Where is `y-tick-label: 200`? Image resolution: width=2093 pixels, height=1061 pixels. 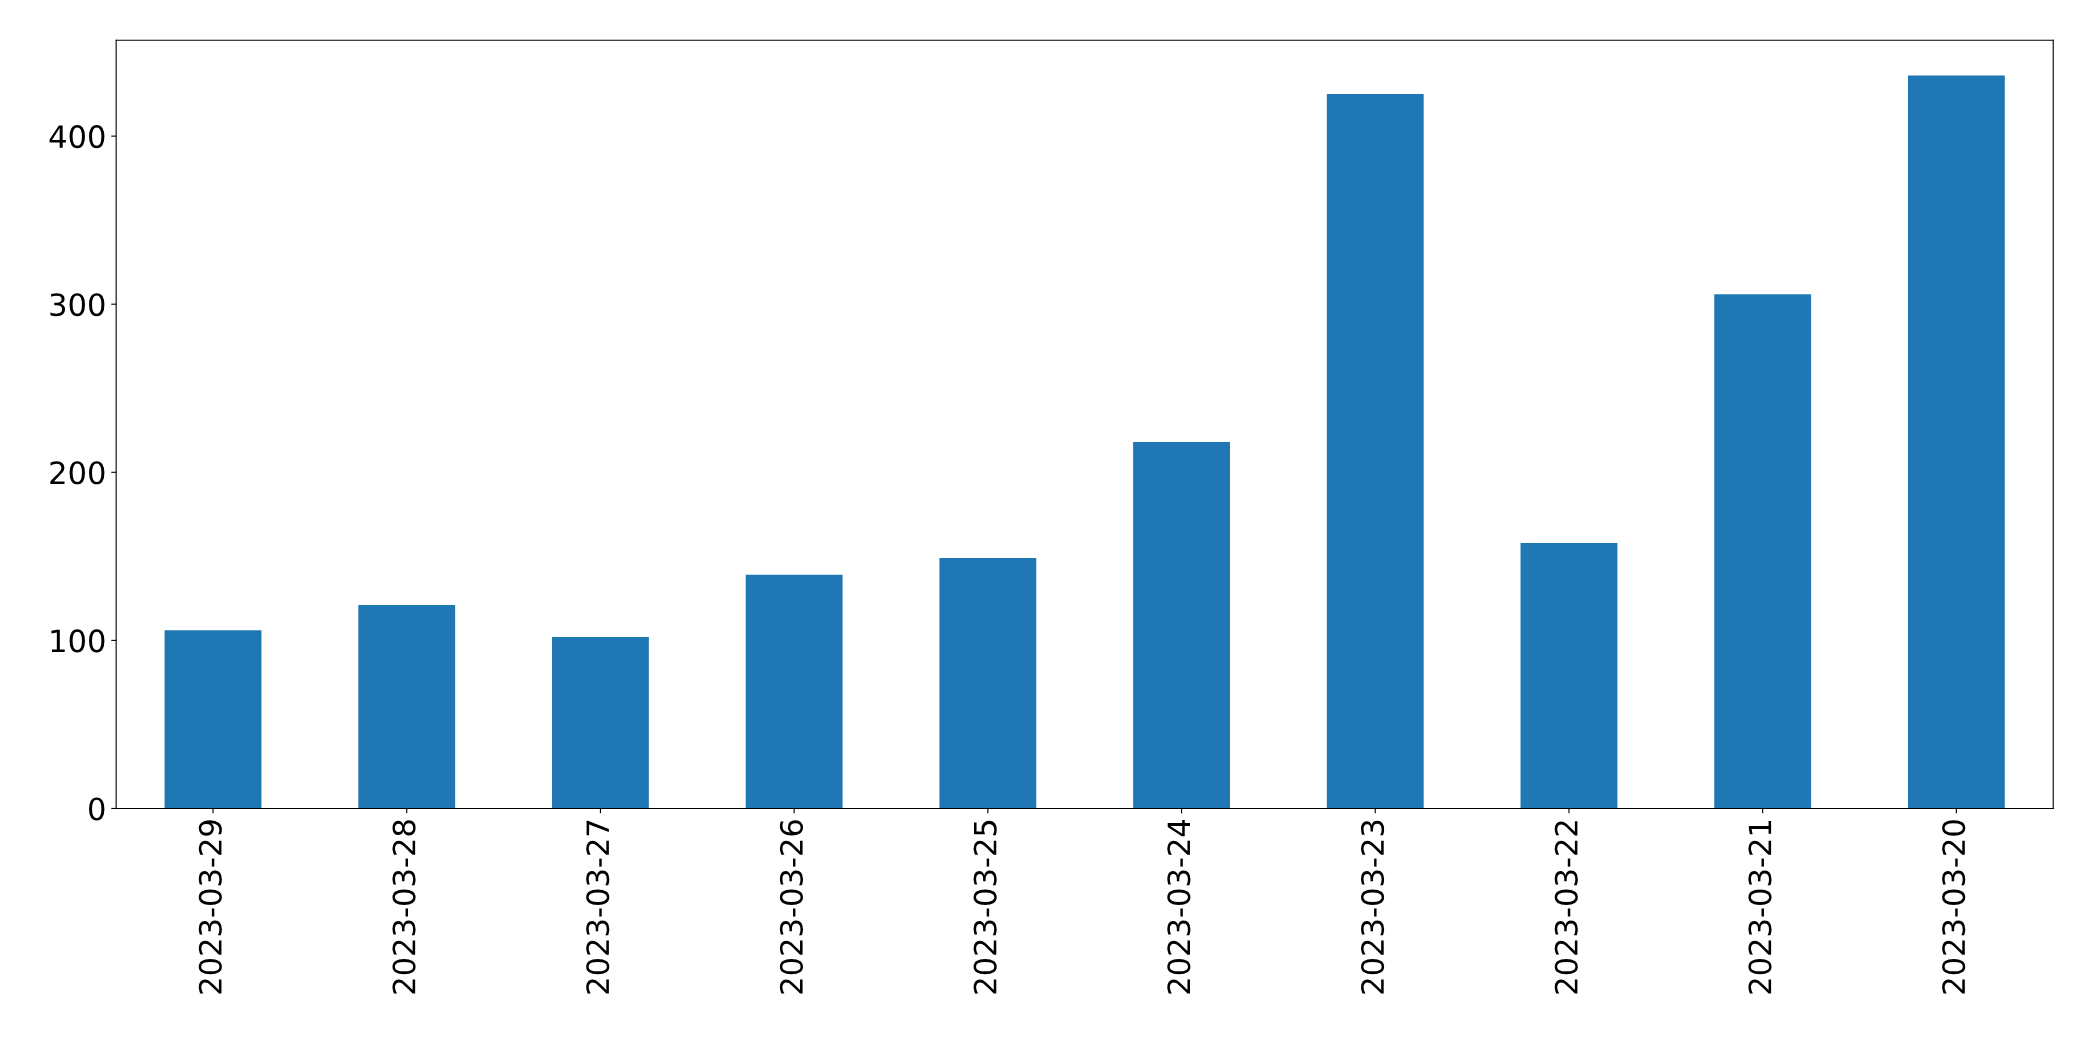
y-tick-label: 200 is located at coordinates (77, 473).